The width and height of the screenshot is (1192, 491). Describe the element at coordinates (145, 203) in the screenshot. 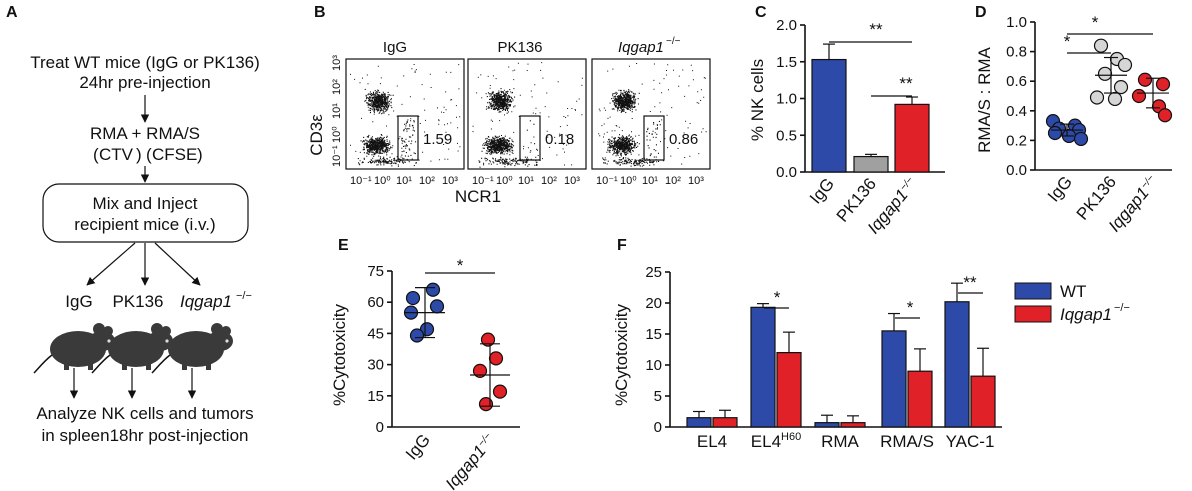

I see `box-line1: Mix and Inject` at that location.